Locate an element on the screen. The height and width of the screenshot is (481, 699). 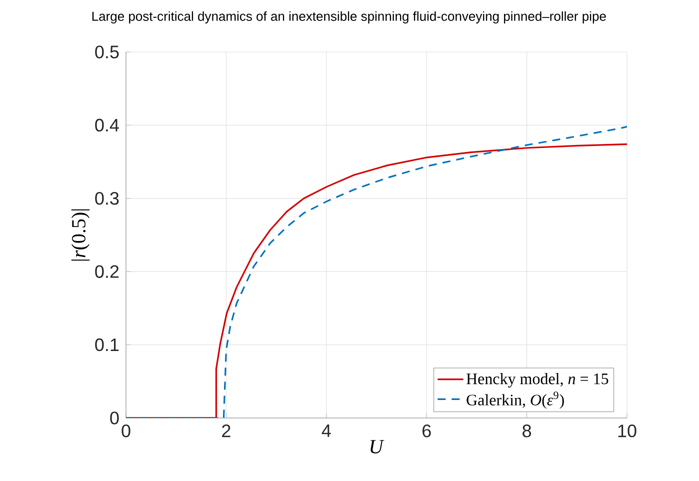
x-axis-title: U is located at coordinates (377, 447).